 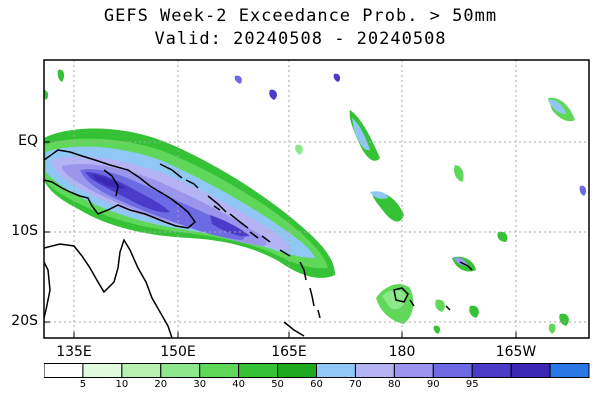 What do you see at coordinates (171, 171) in the screenshot?
I see `coast-bismarck` at bounding box center [171, 171].